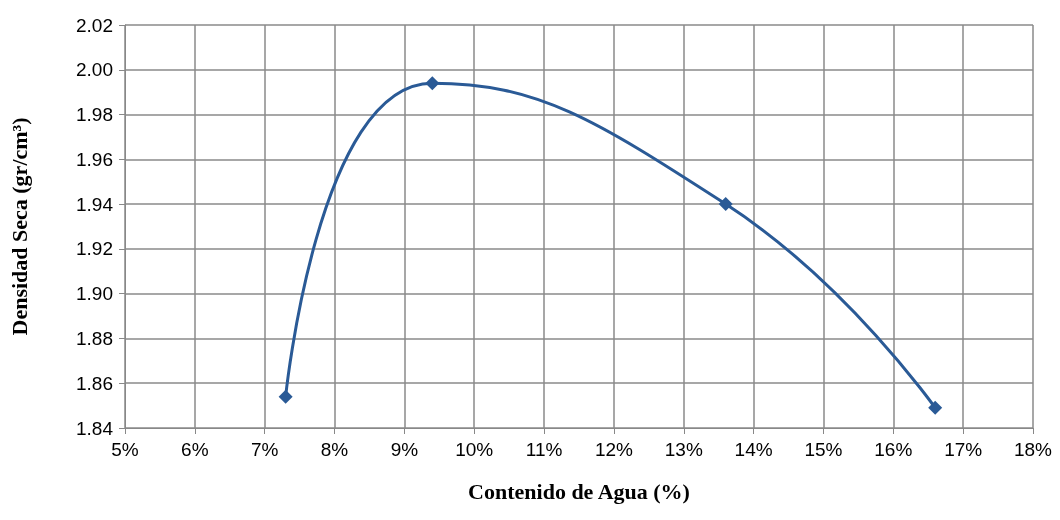 The image size is (1060, 520). What do you see at coordinates (1033, 449) in the screenshot?
I see `x-tick-label: 18%` at bounding box center [1033, 449].